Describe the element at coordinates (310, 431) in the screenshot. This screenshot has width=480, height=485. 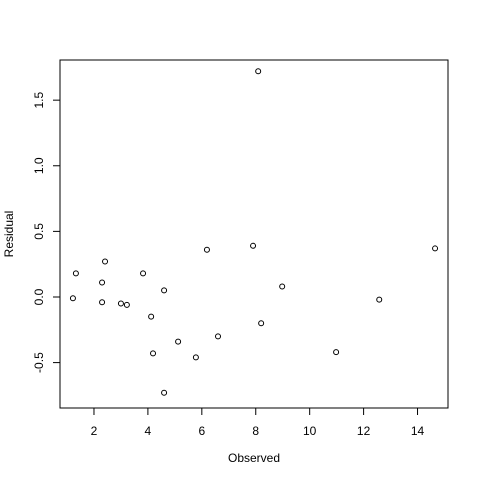
I see `x-tick-label: 10` at that location.